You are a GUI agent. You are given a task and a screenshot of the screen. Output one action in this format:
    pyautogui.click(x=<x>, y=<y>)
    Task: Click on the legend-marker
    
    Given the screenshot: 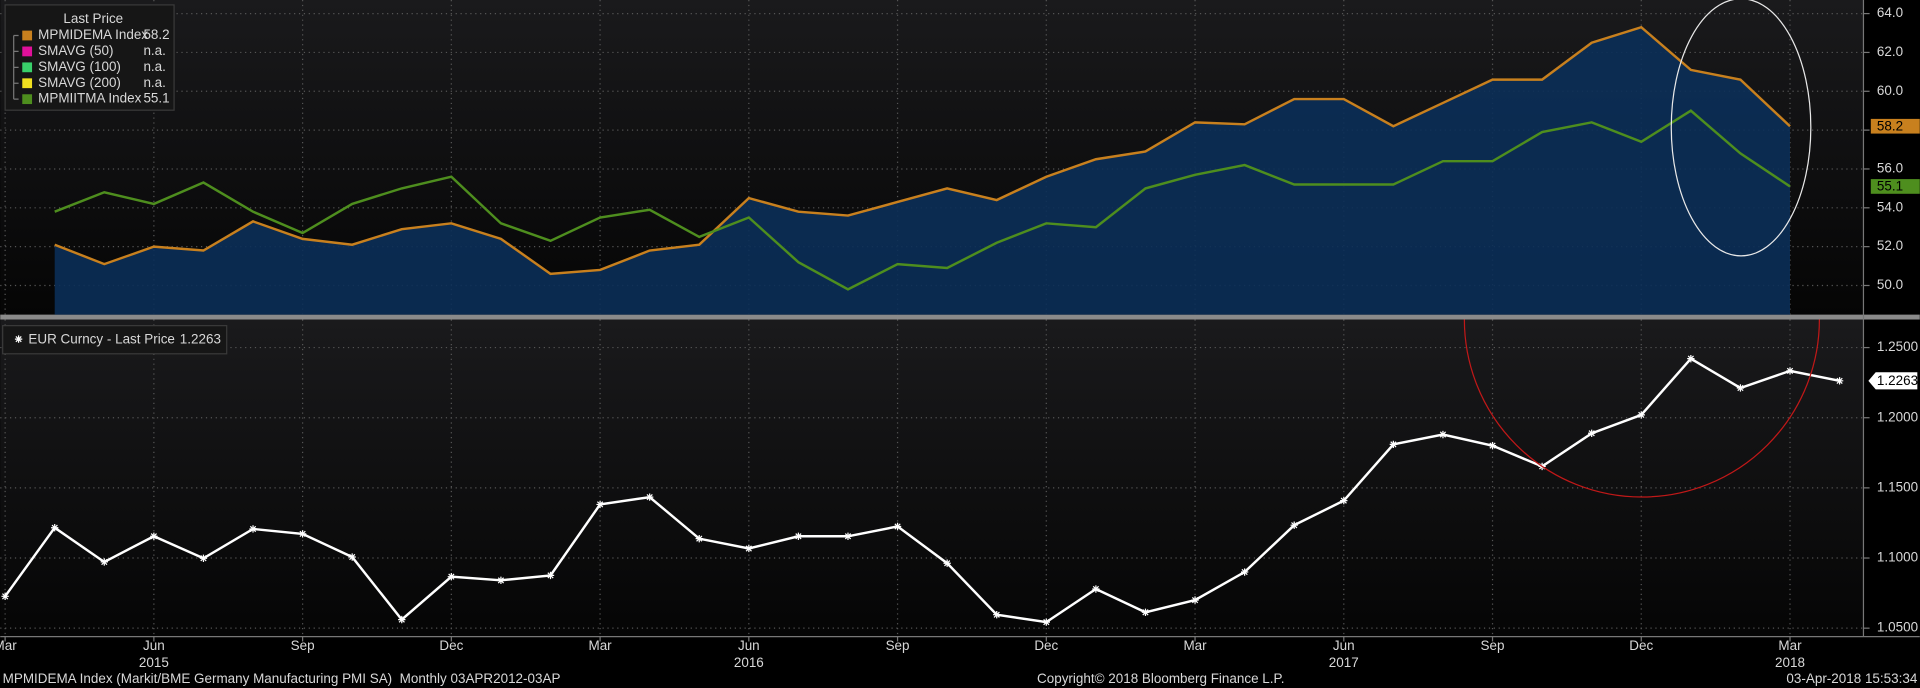 What is the action you would take?
    pyautogui.click(x=18, y=339)
    